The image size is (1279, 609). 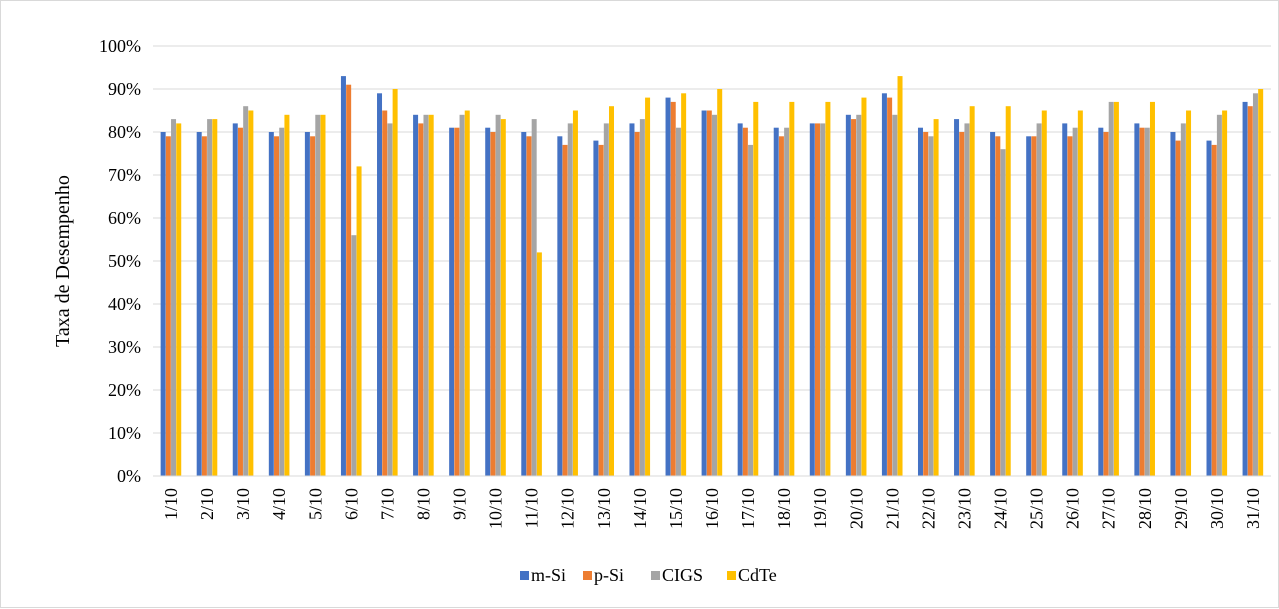 What do you see at coordinates (1145, 508) in the screenshot?
I see `x-tick-label: 28/10` at bounding box center [1145, 508].